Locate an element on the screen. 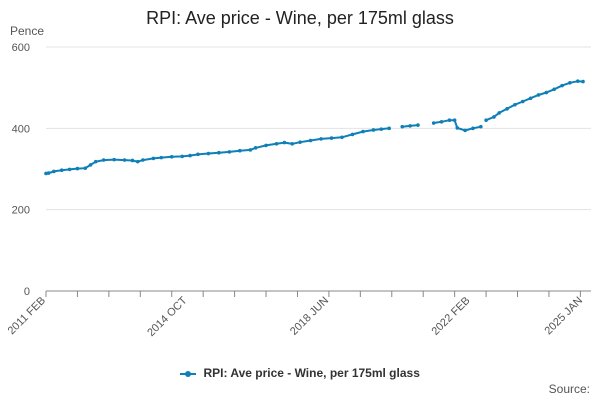 The height and width of the screenshot is (400, 600). x-tick-label: 2025 JAN is located at coordinates (563, 316).